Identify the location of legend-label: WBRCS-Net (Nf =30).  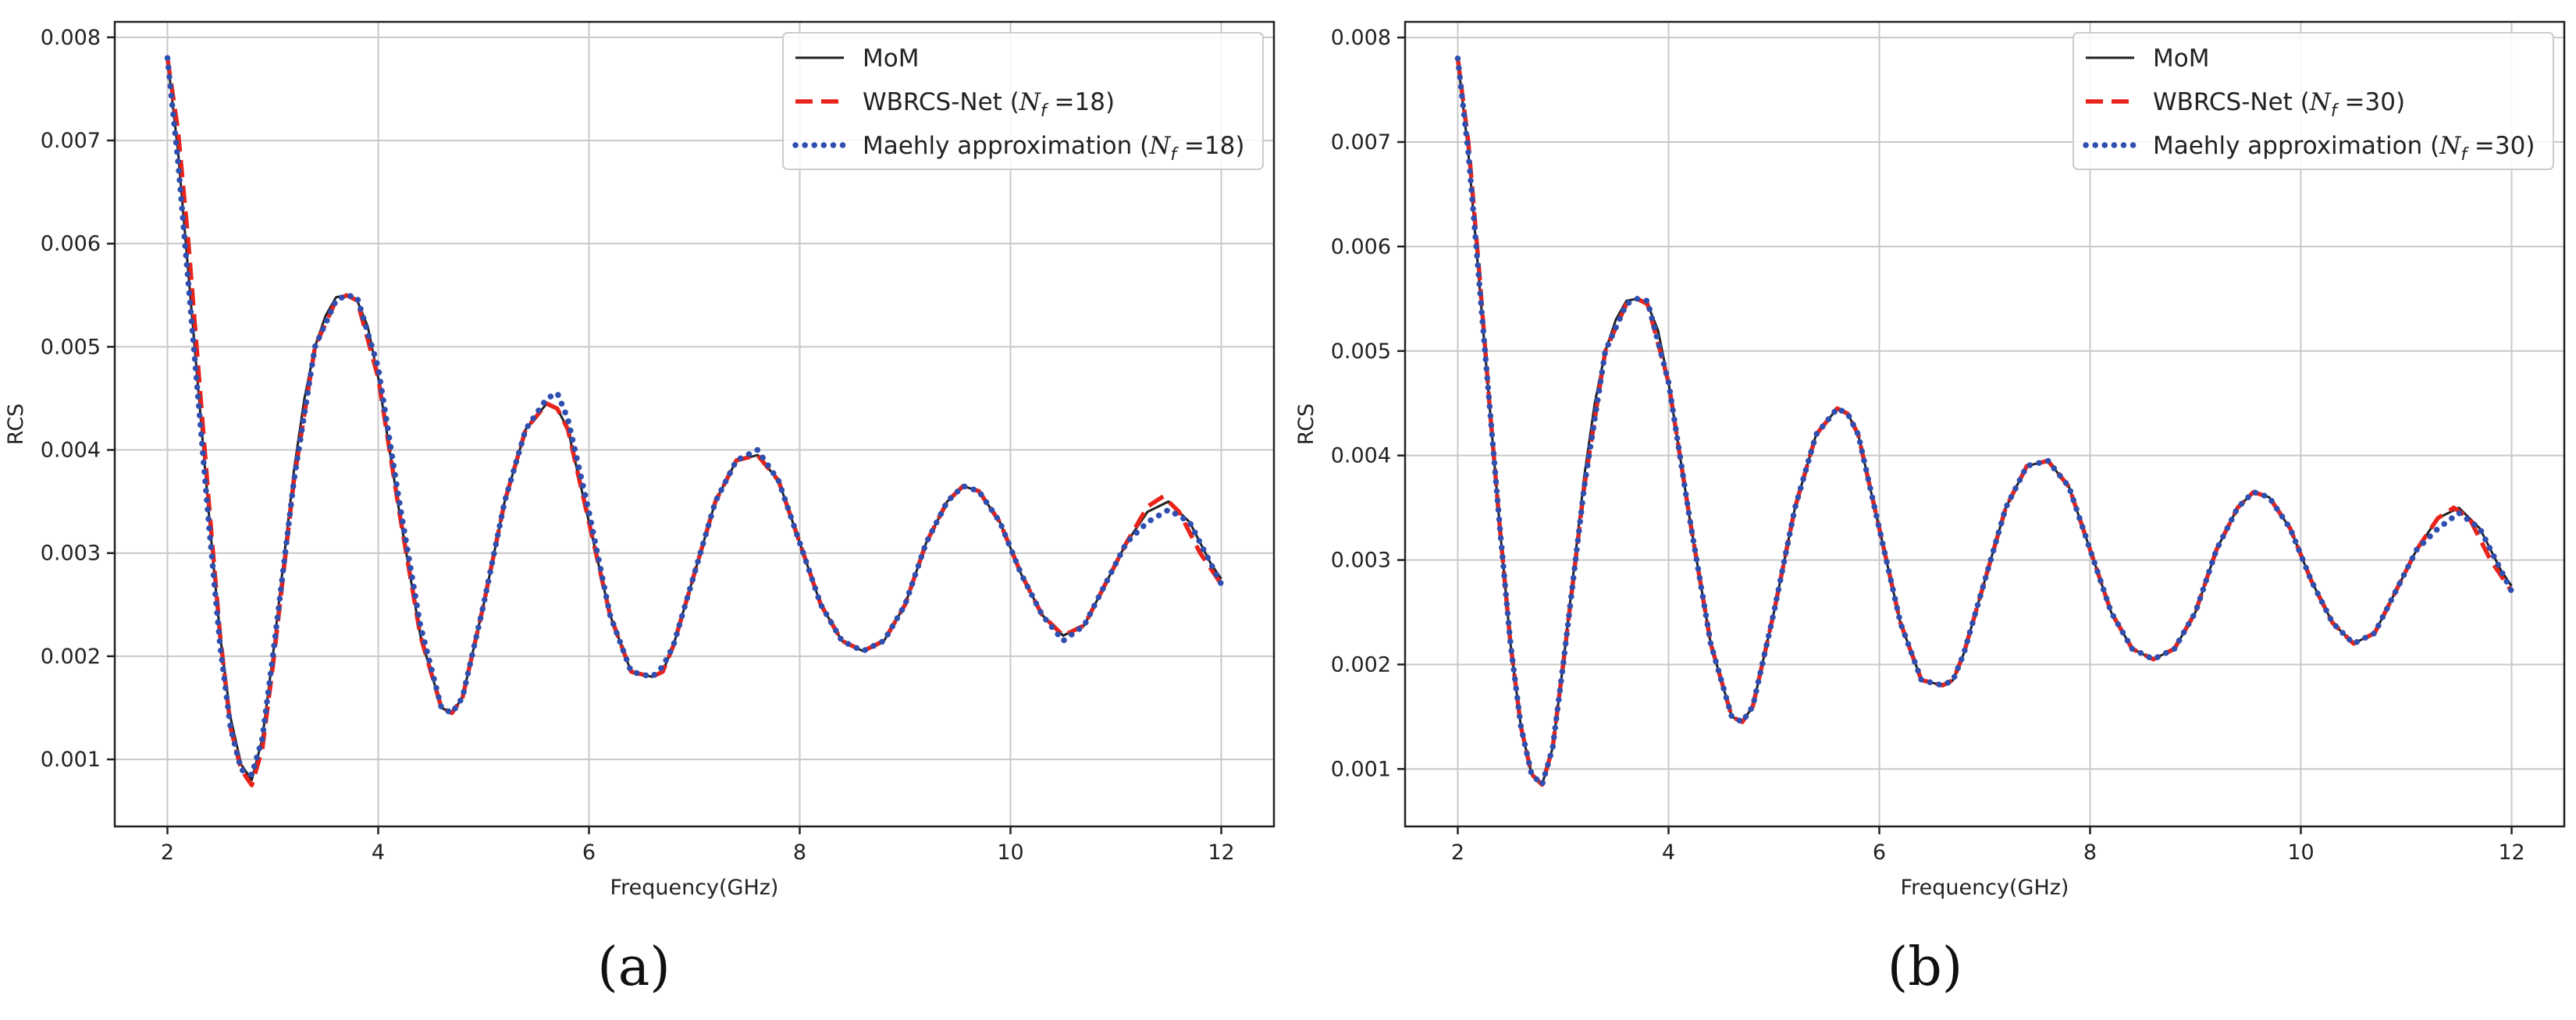
(2279, 104).